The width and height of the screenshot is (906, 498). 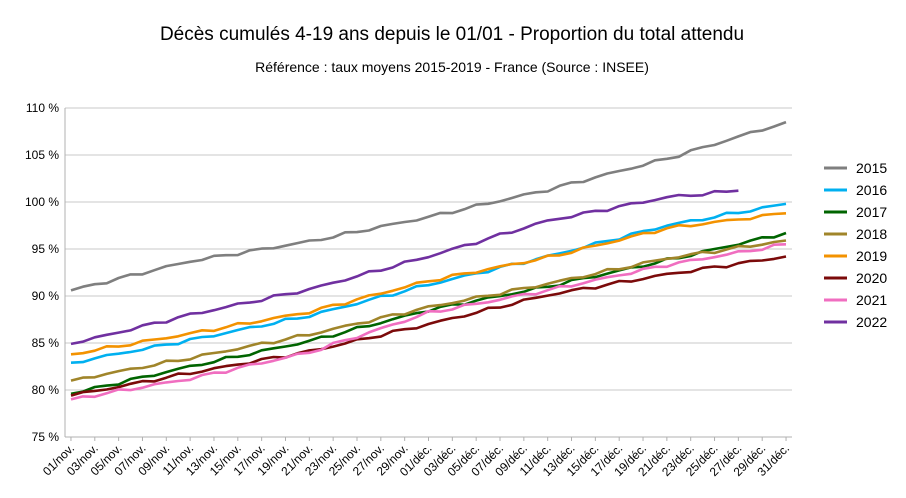 What do you see at coordinates (871, 278) in the screenshot?
I see `legend-label-2020: 2020` at bounding box center [871, 278].